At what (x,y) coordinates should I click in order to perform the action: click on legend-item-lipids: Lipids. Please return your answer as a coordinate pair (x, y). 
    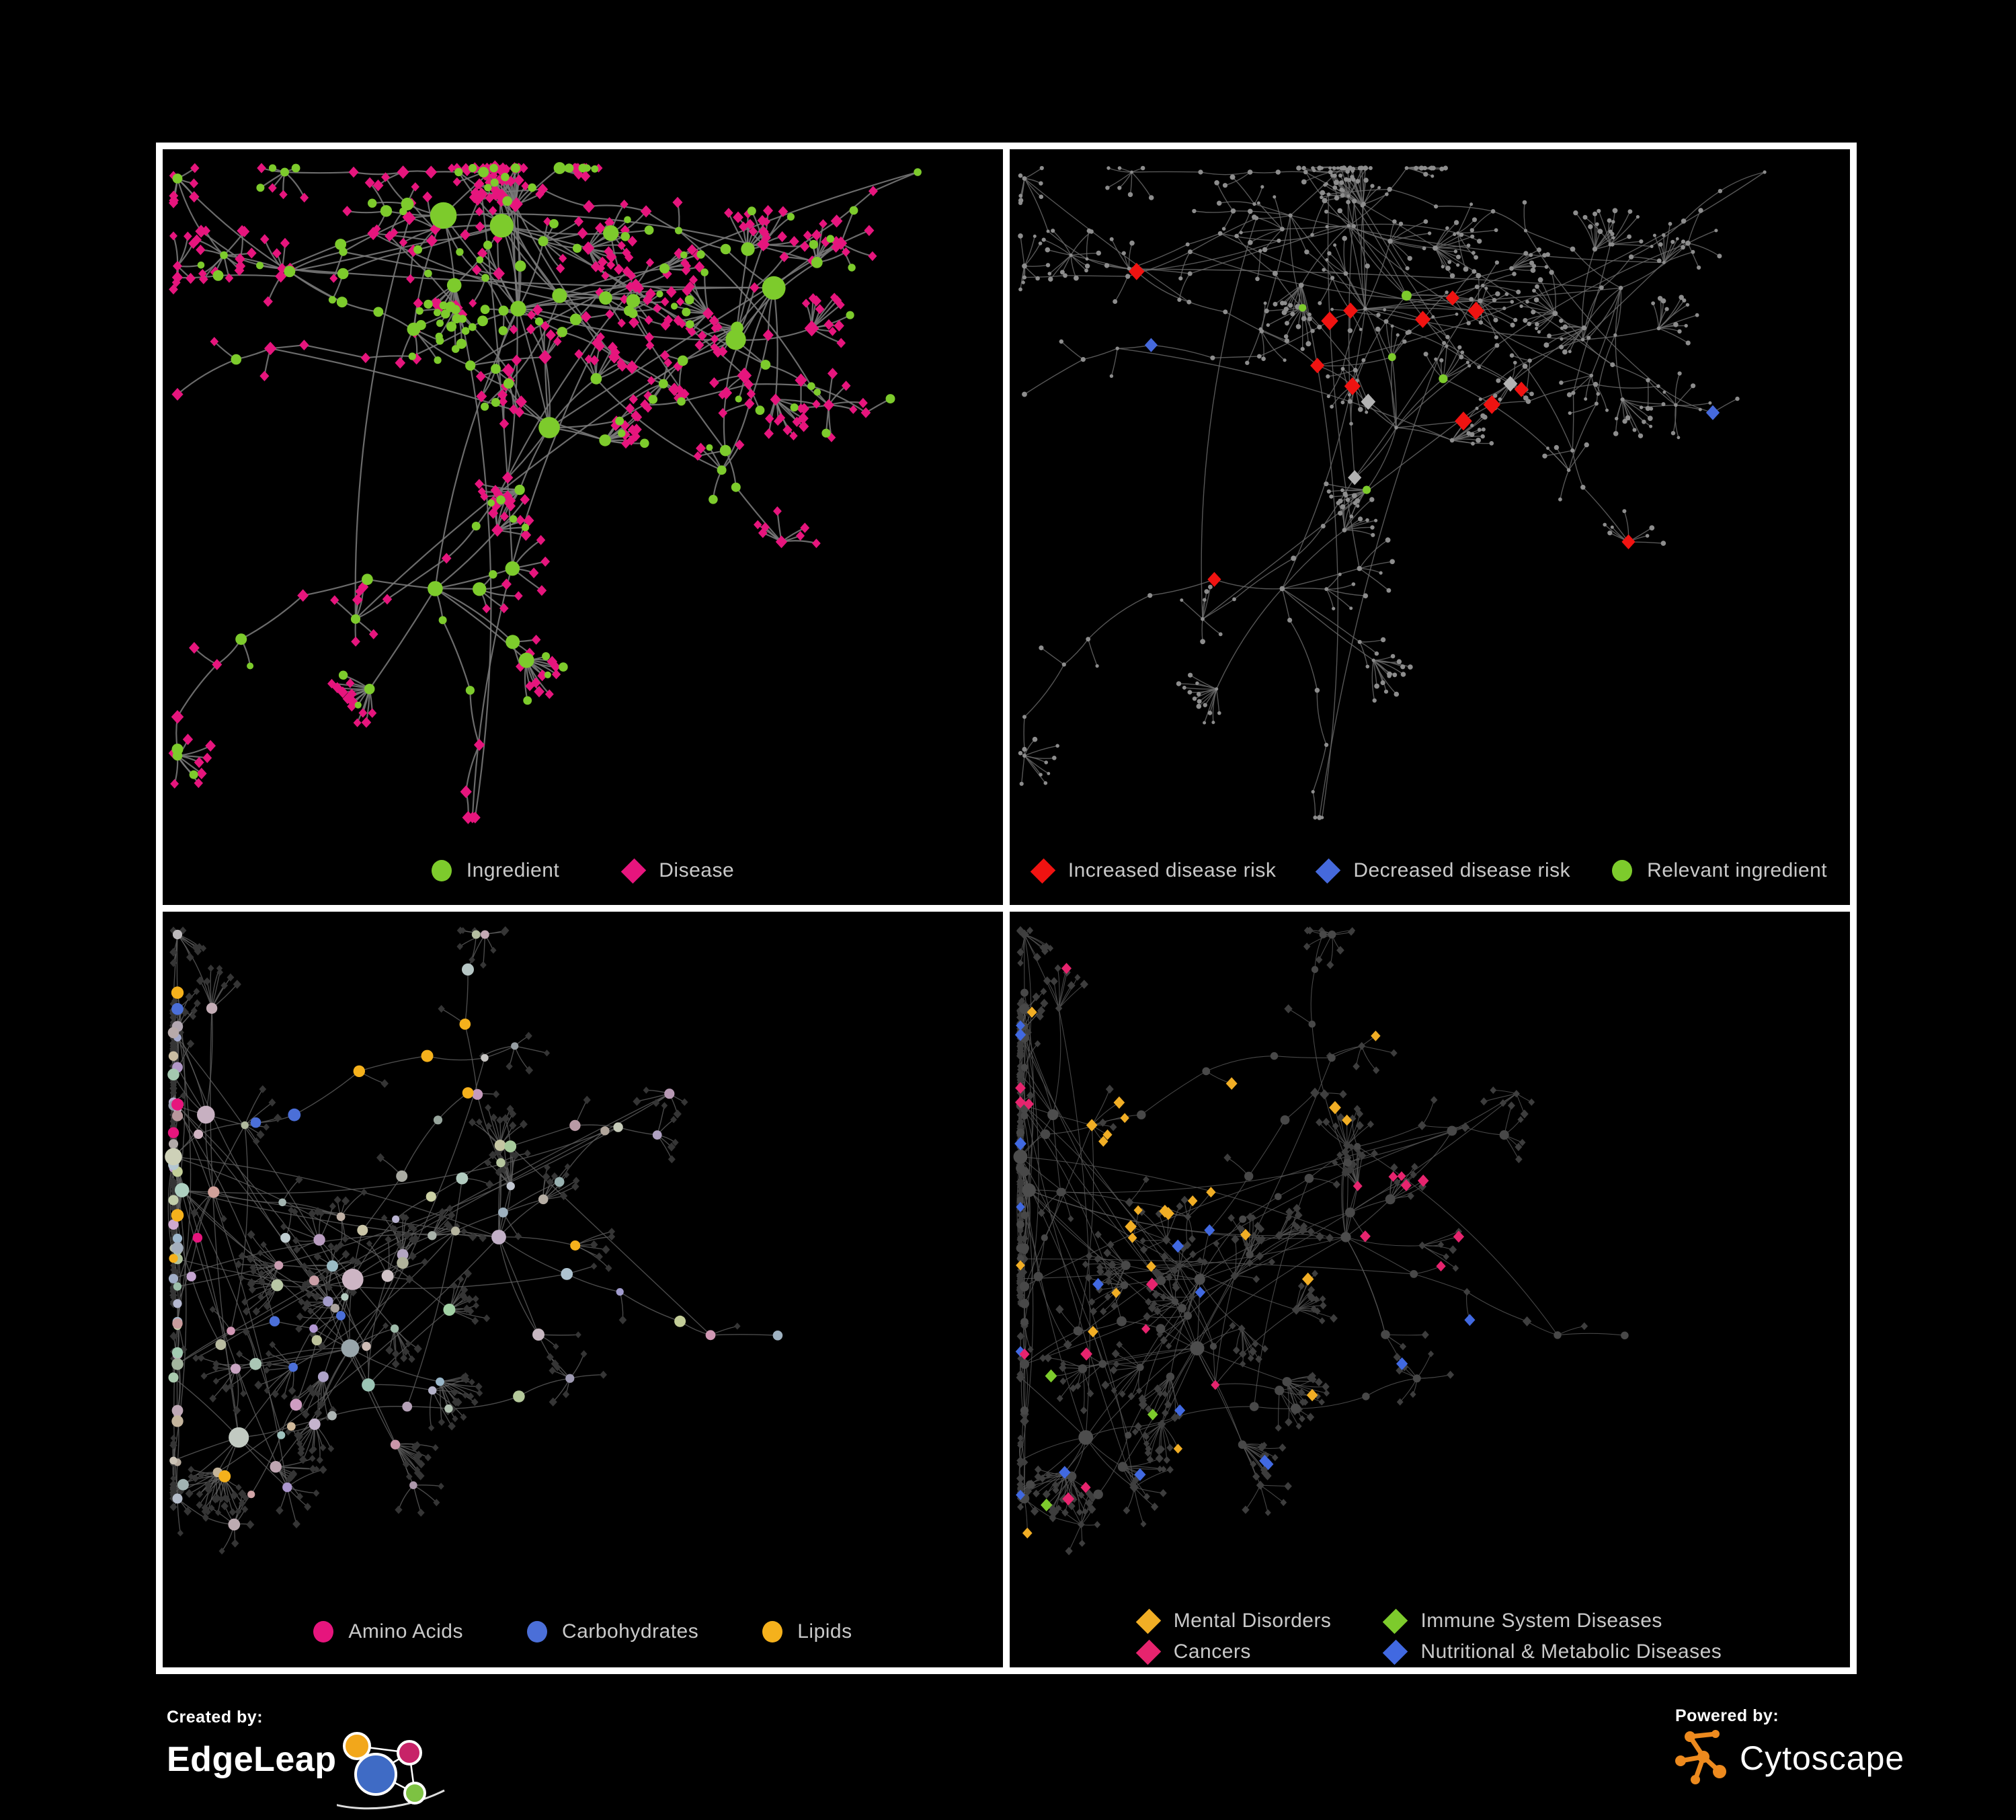
    Looking at the image, I should click on (807, 1631).